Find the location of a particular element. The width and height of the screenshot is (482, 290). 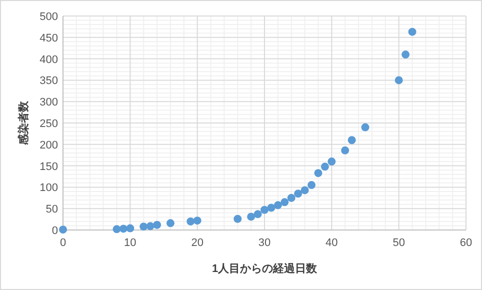

x-tick-label: 30 is located at coordinates (264, 243).